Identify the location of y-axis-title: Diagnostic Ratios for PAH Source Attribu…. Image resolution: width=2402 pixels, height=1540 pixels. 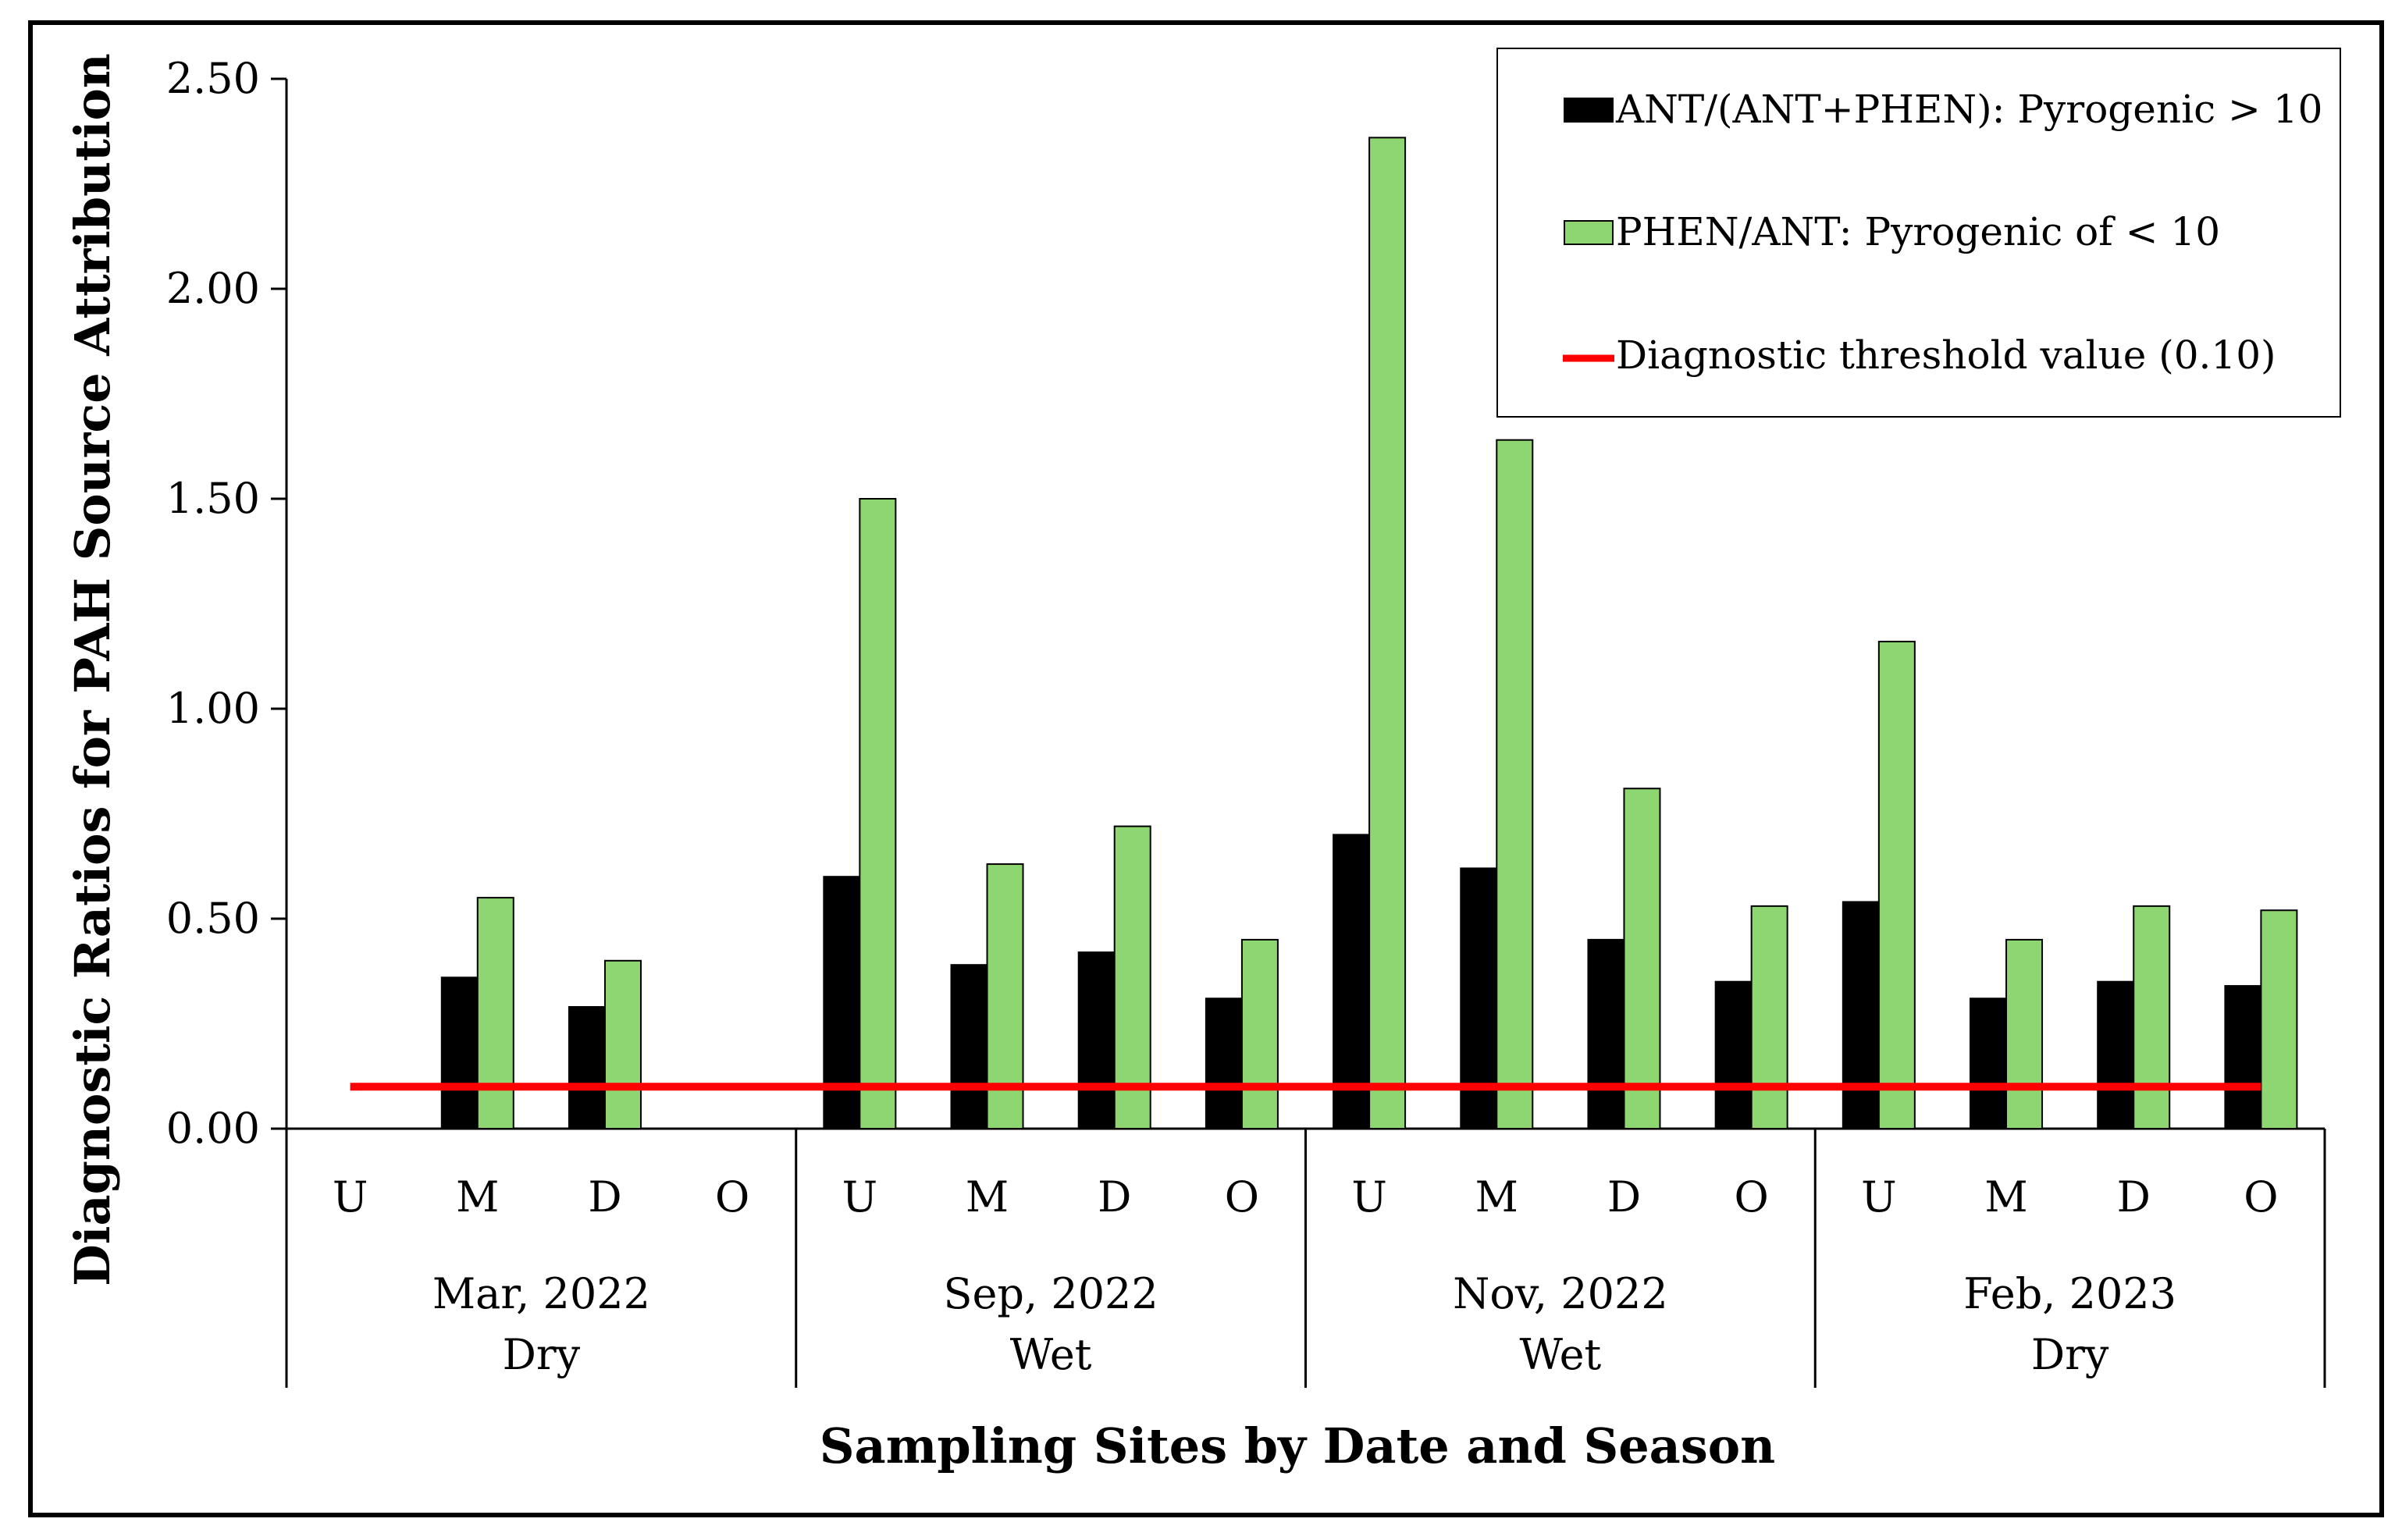
(93, 669).